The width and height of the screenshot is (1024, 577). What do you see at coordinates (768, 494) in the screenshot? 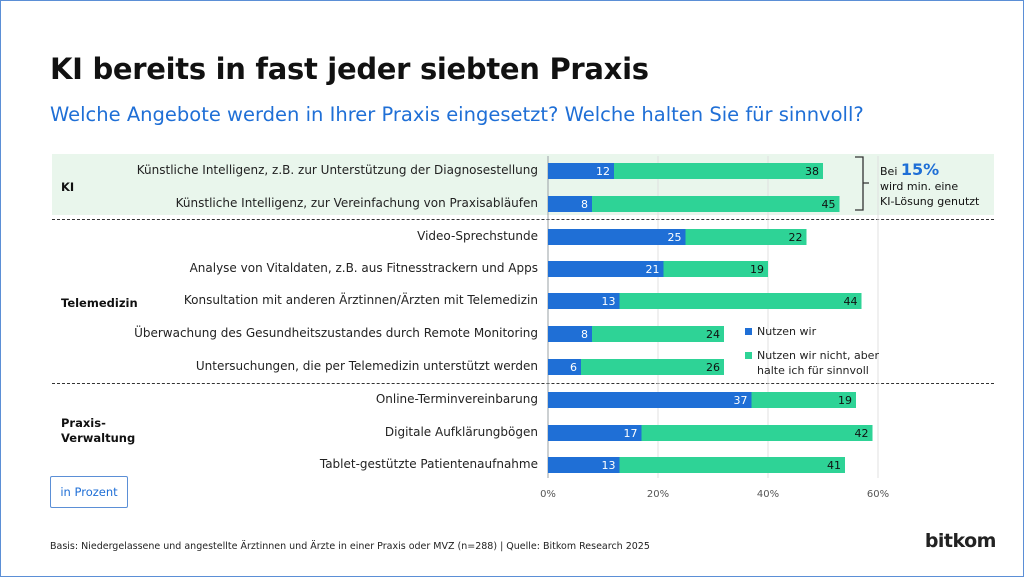
I see `x-tick-label: 40%` at bounding box center [768, 494].